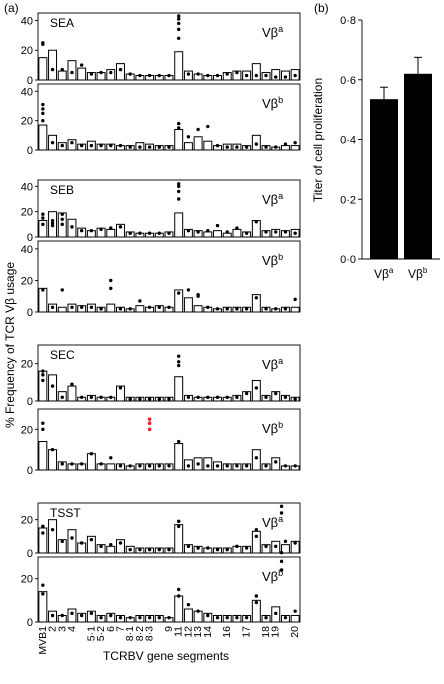 Image resolution: width=444 pixels, height=684 pixels. Describe the element at coordinates (27, 213) in the screenshot. I see `y-tick-label: 20` at that location.